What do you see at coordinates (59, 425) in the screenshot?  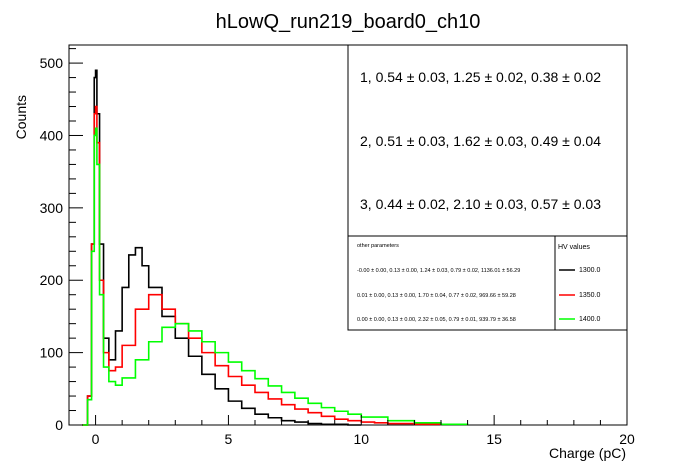 I see `y-tick-label: 0` at bounding box center [59, 425].